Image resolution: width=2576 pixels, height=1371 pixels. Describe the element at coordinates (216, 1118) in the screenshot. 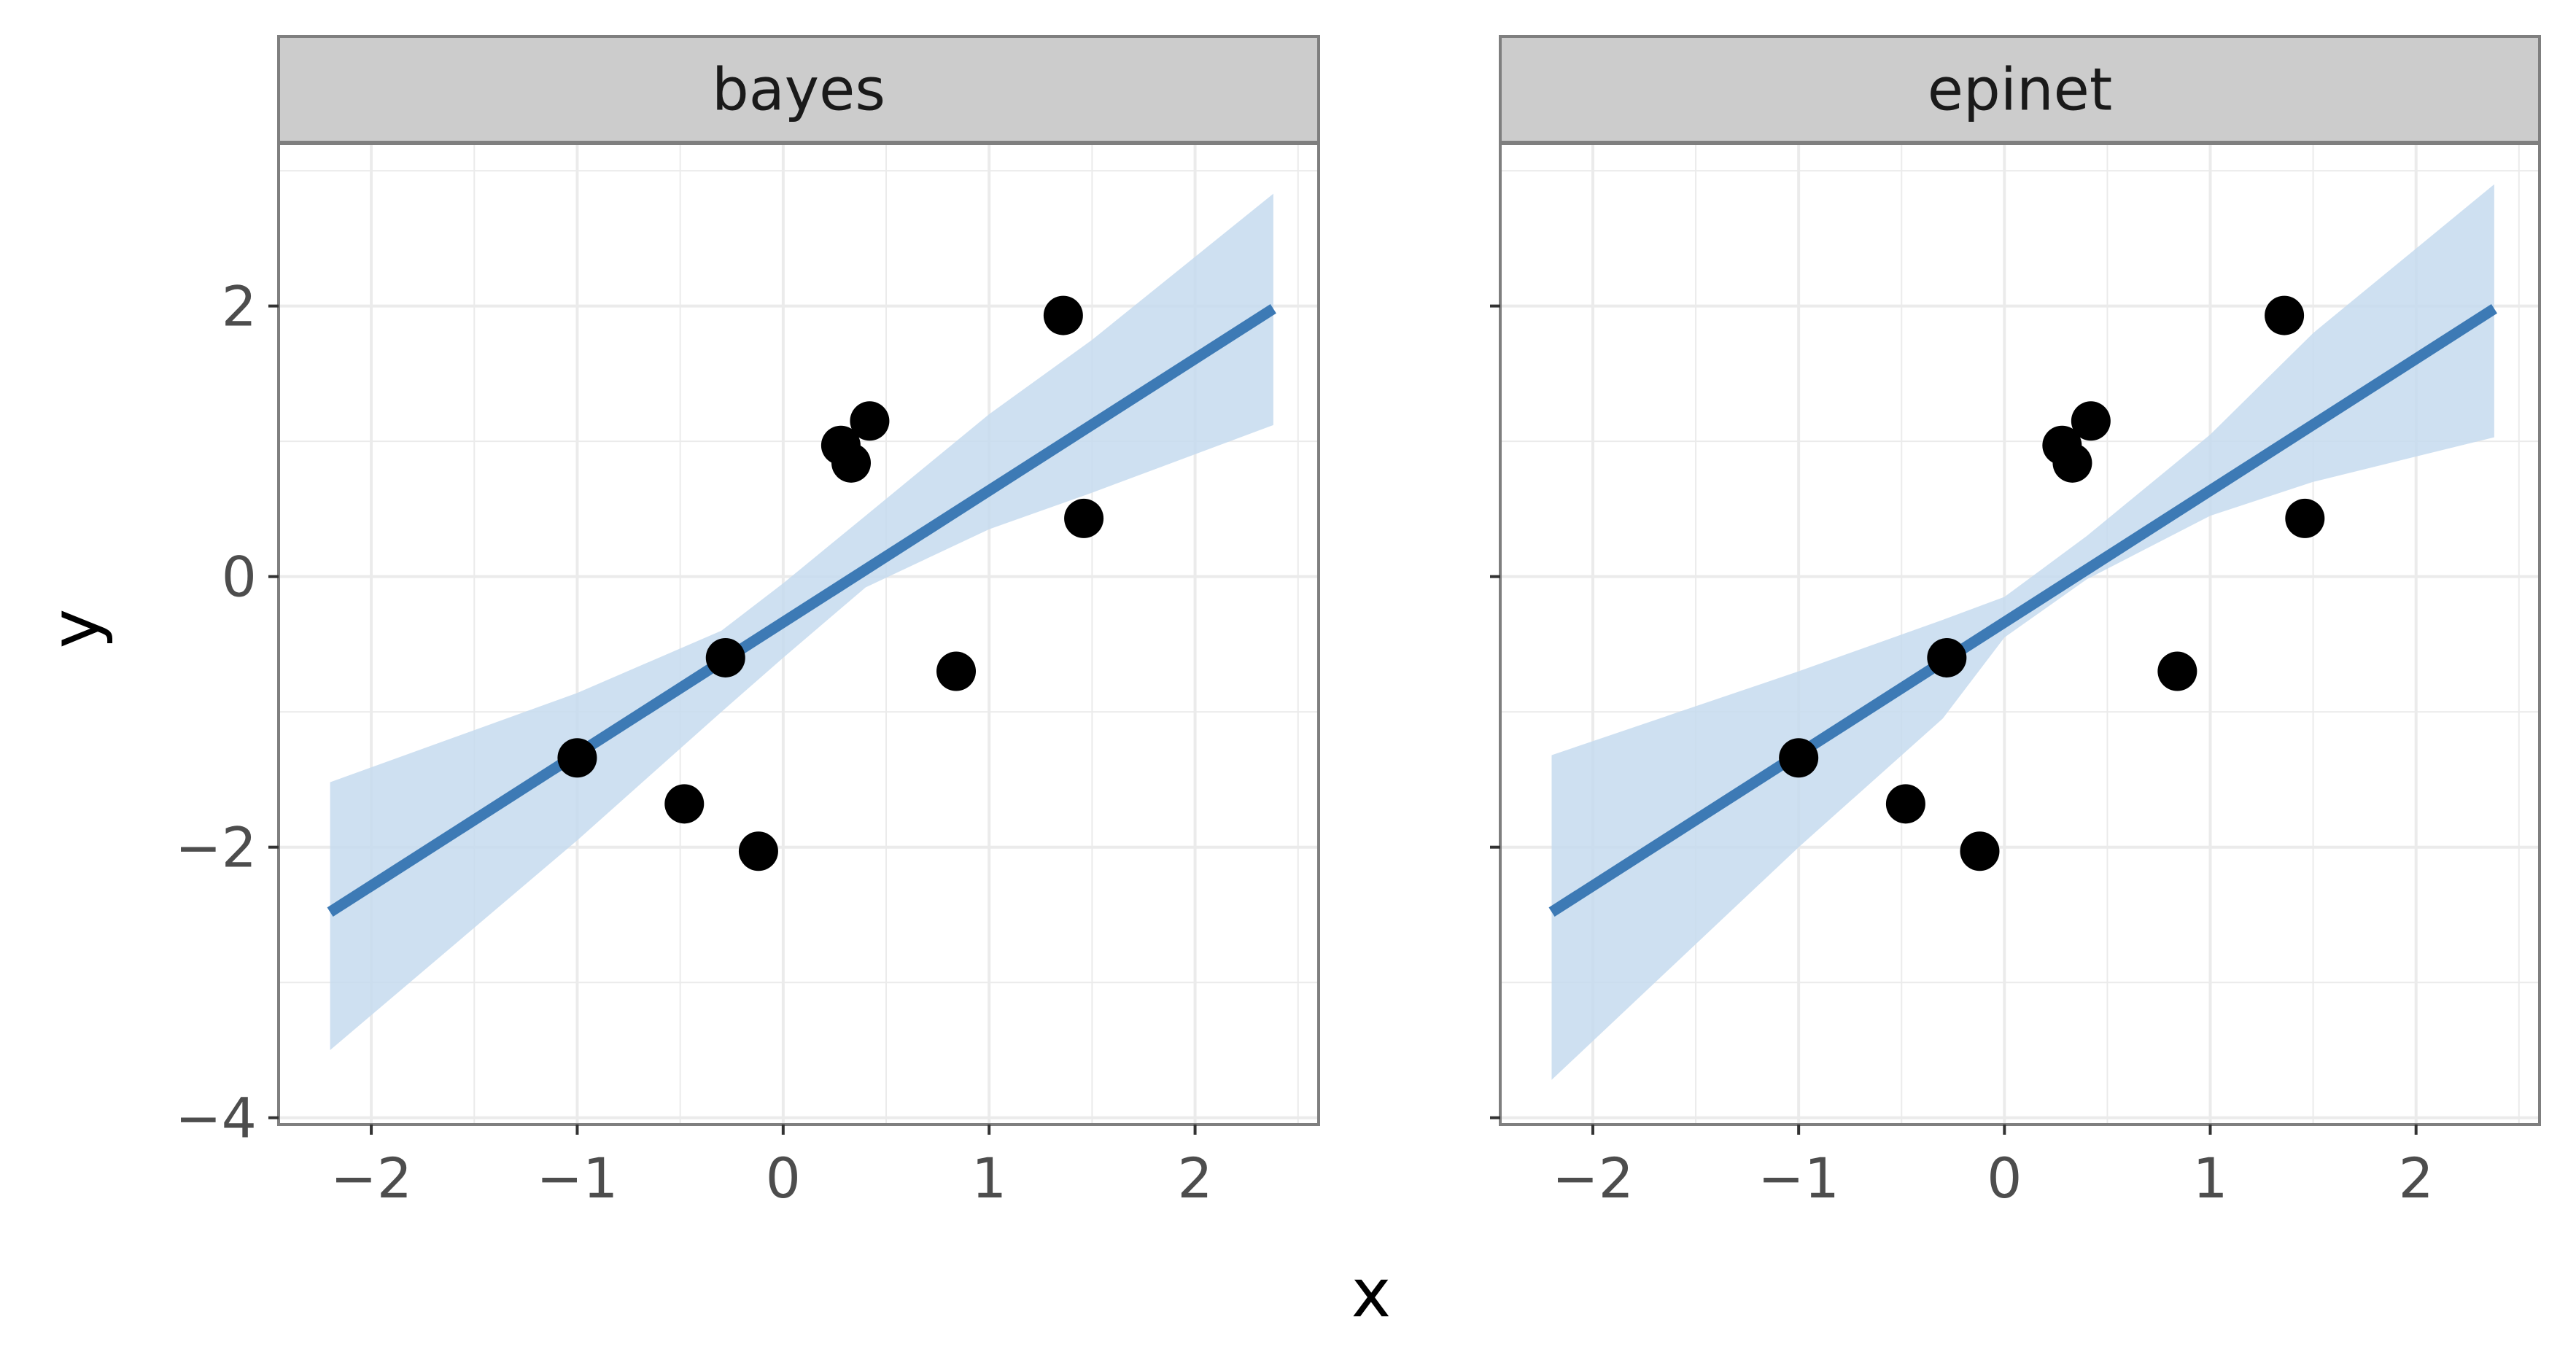

I see `y-tick-label: −4` at that location.